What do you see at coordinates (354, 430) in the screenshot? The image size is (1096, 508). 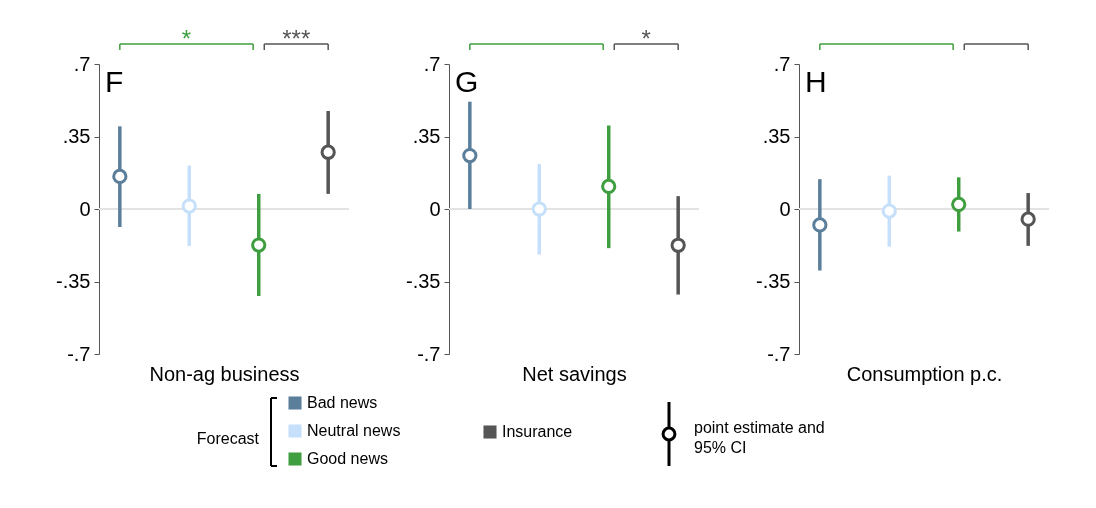 I see `legend-label: Neutral news` at bounding box center [354, 430].